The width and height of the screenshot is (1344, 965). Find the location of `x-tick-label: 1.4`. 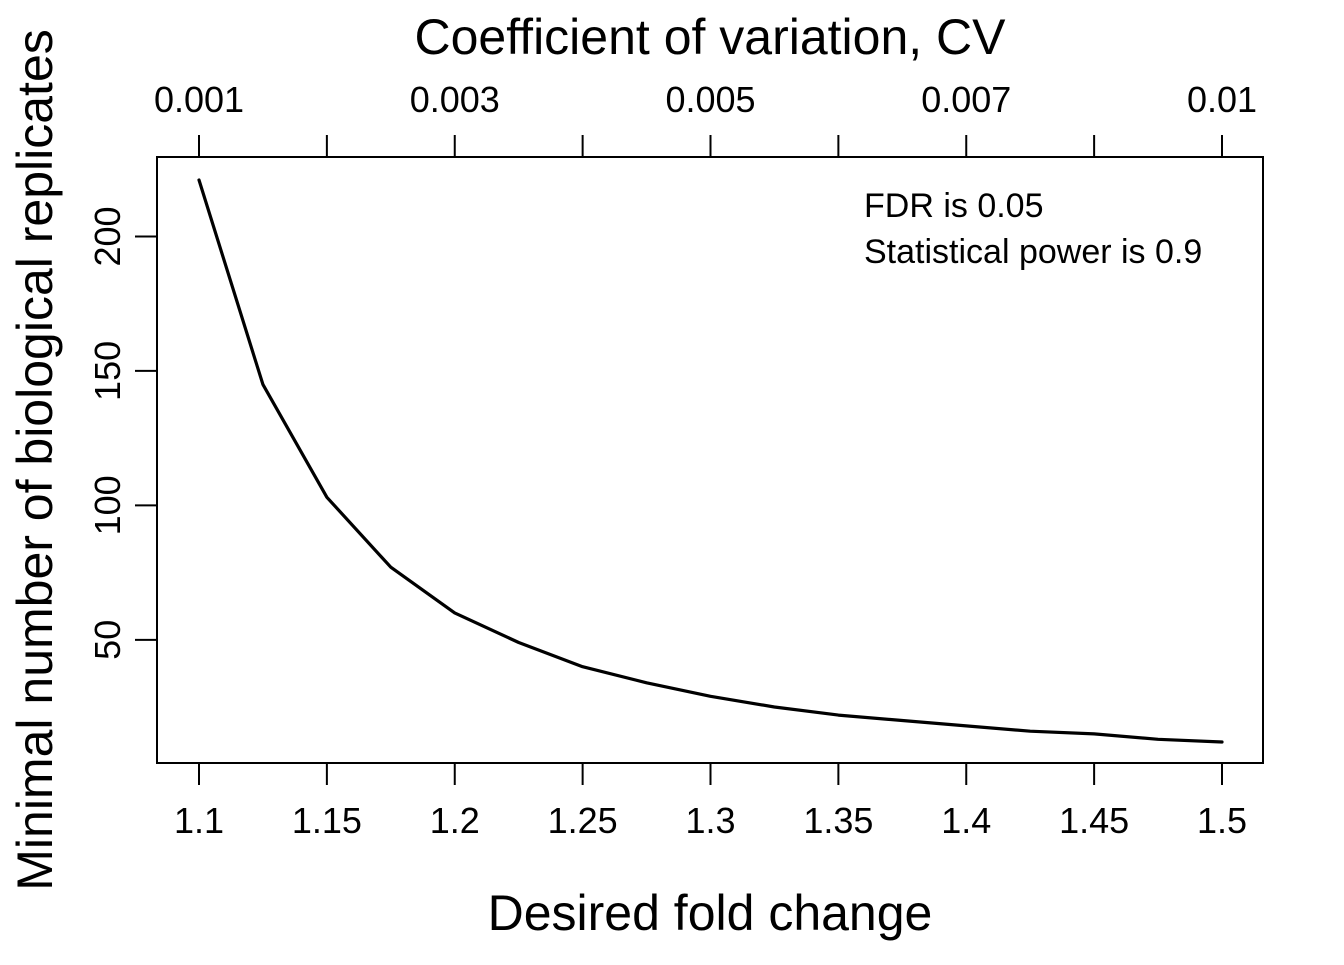

x-tick-label: 1.4 is located at coordinates (966, 820).